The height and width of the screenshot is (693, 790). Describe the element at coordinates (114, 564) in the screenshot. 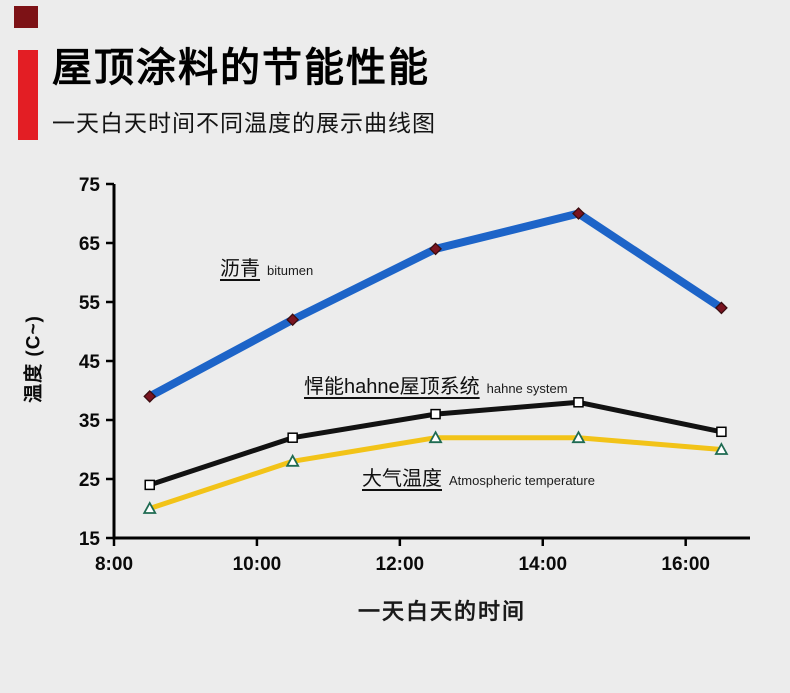

I see `x-tick-label: 8:00` at that location.